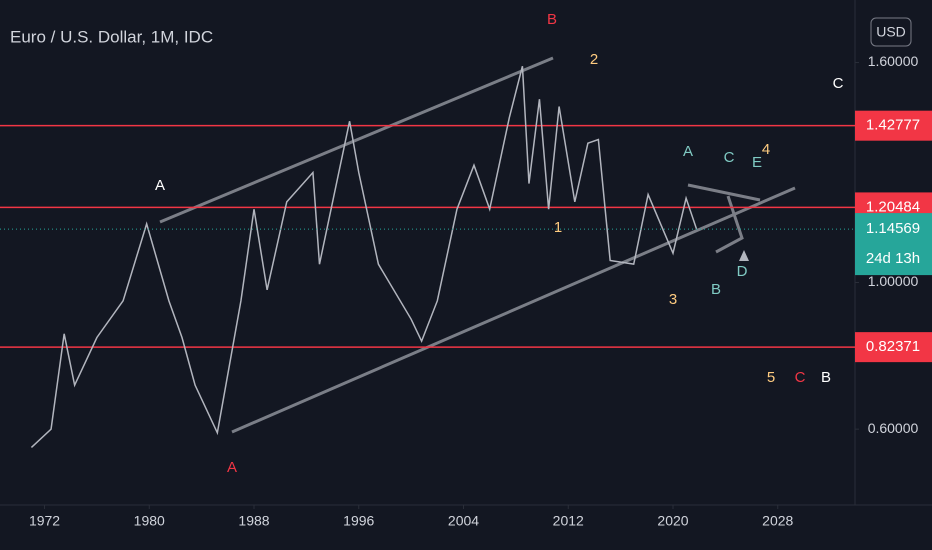 This screenshot has width=932, height=550. I want to click on wave-label: E, so click(757, 162).